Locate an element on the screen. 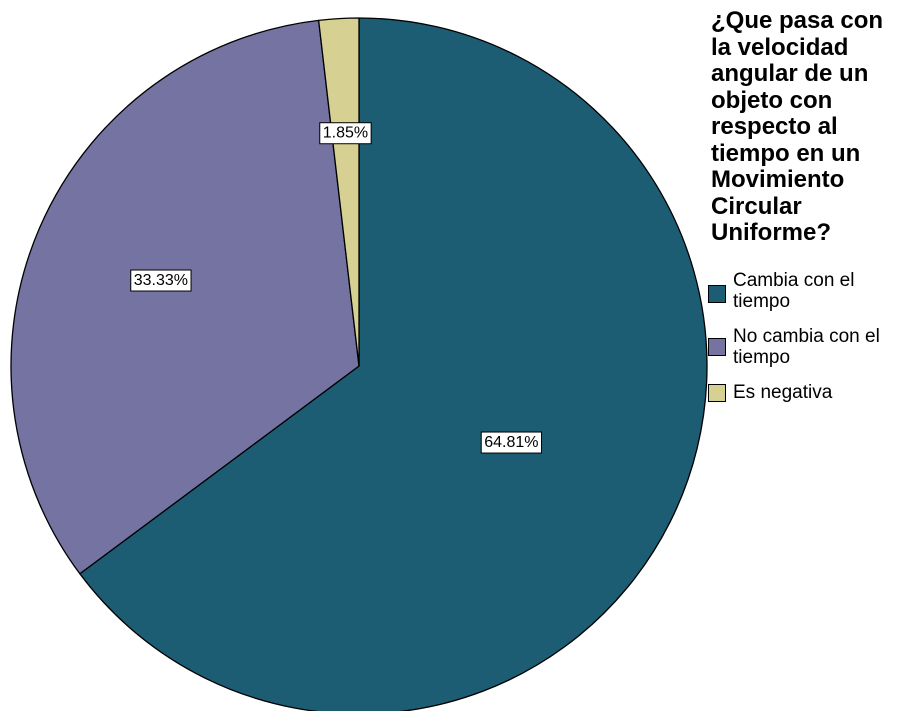 This screenshot has height=711, width=919. legend-item-negativa: Es negativa is located at coordinates (813, 397).